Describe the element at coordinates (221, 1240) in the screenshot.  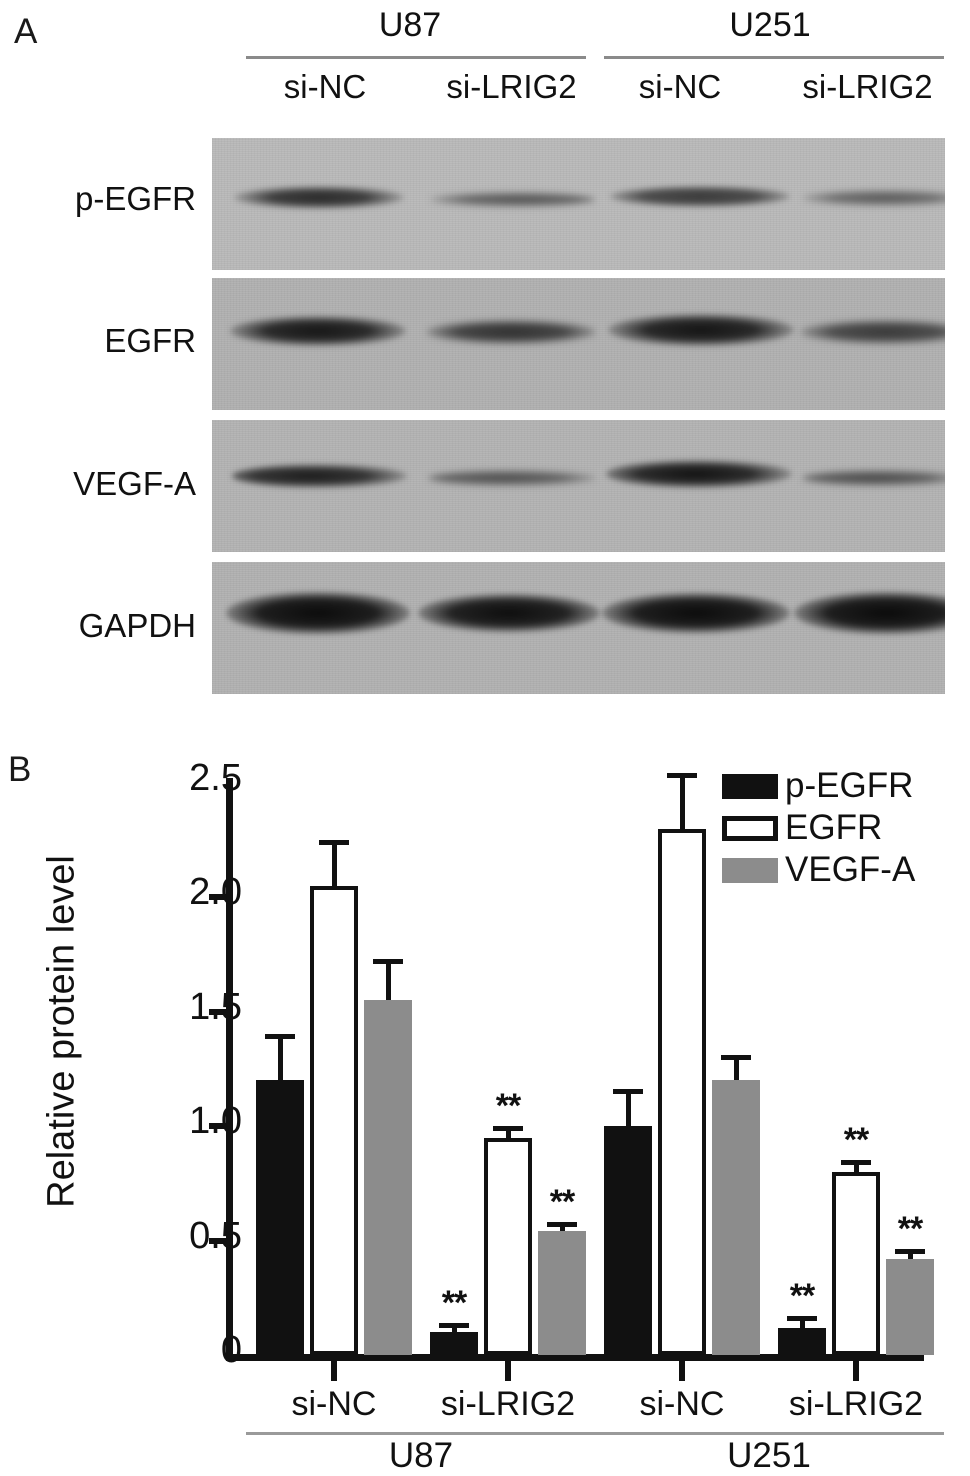
I see `y-tick-0.5` at that location.